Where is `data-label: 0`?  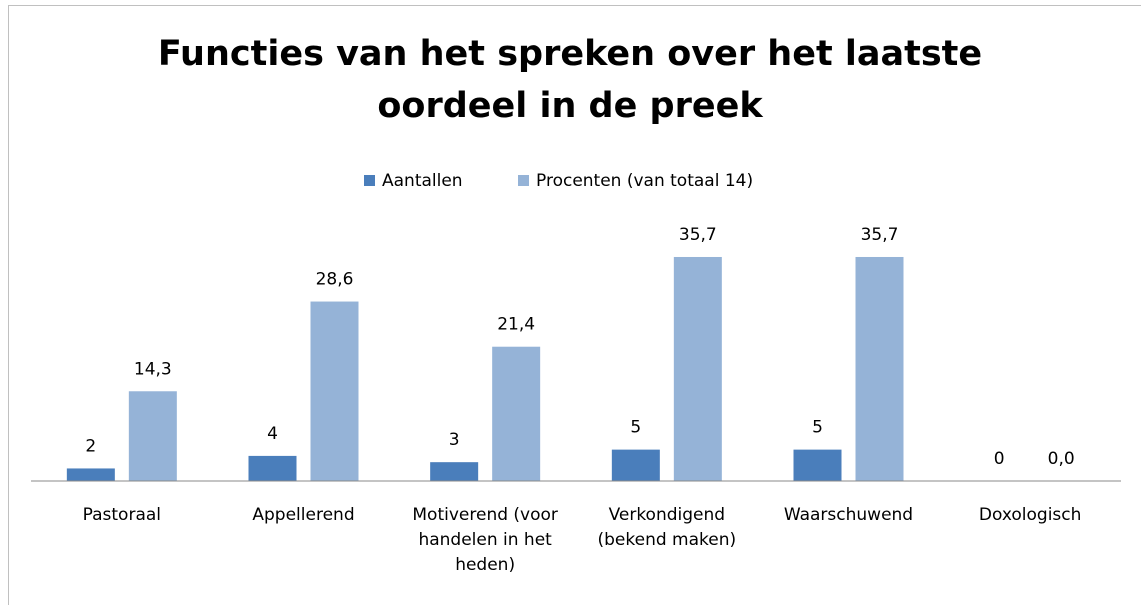
data-label: 0 is located at coordinates (999, 459).